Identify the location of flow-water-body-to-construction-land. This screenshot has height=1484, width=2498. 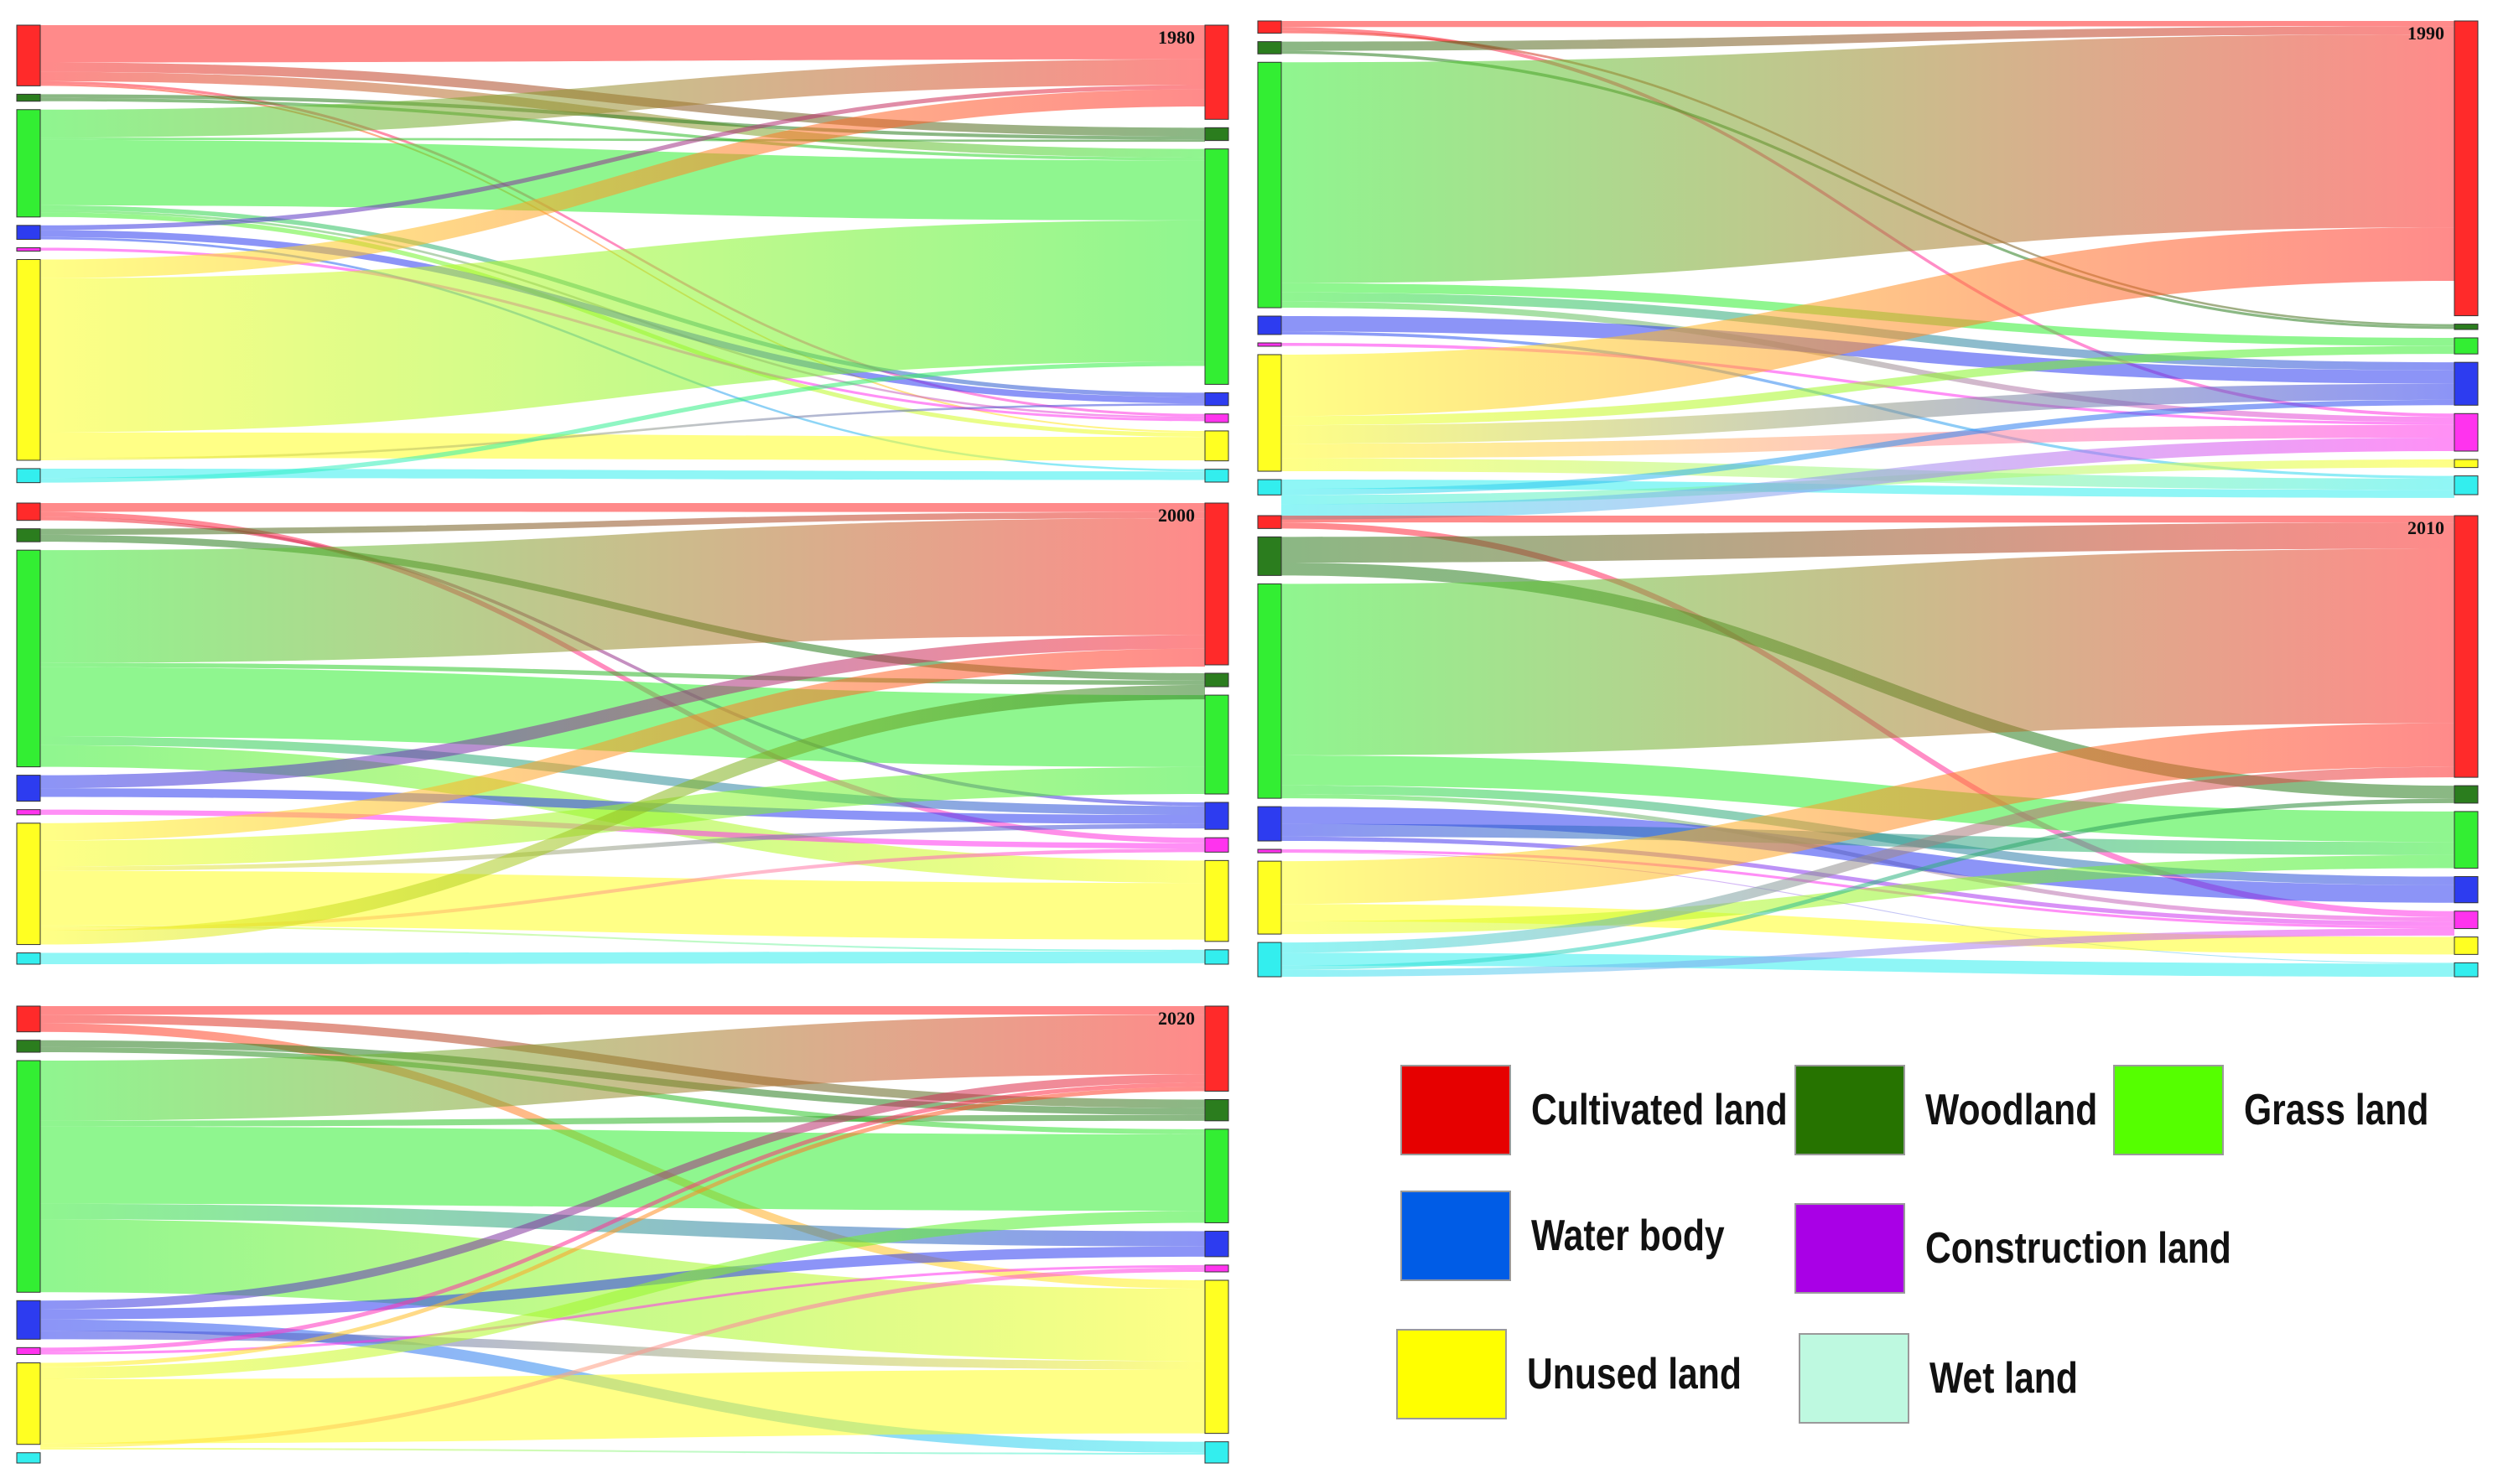
(1867, 881).